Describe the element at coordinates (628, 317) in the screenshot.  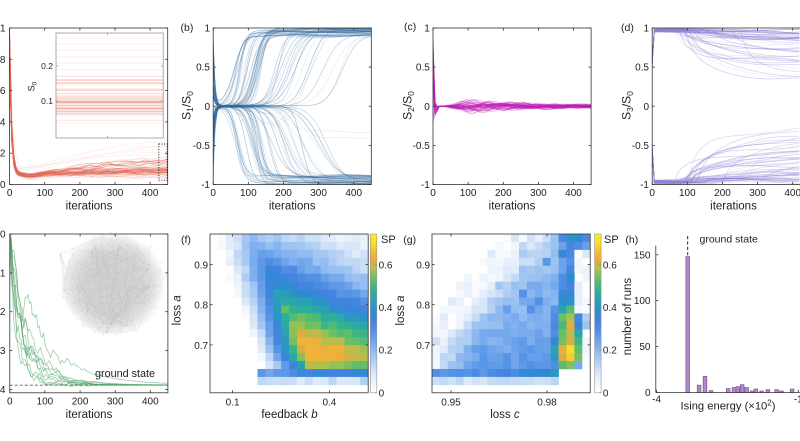
I see `svg-text: number of runs` at that location.